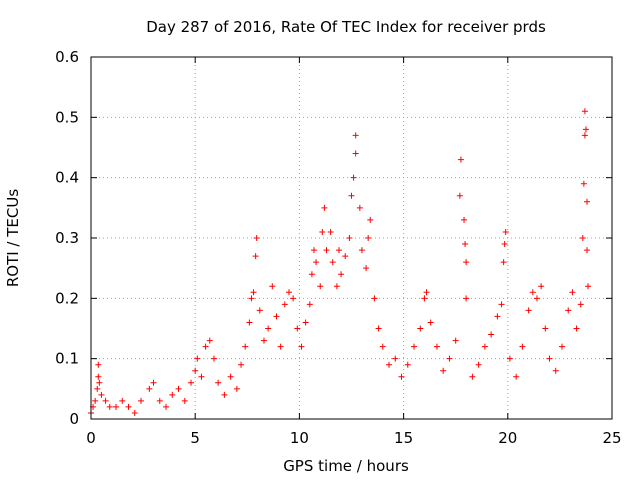 This screenshot has height=480, width=640. What do you see at coordinates (67, 298) in the screenshot?
I see `y-tick-label: 0.2` at bounding box center [67, 298].